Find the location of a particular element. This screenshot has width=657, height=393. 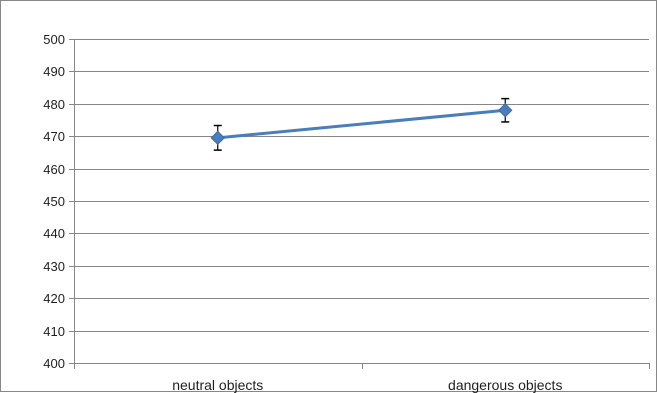

y-tick-label-490: 490 is located at coordinates (54, 71).